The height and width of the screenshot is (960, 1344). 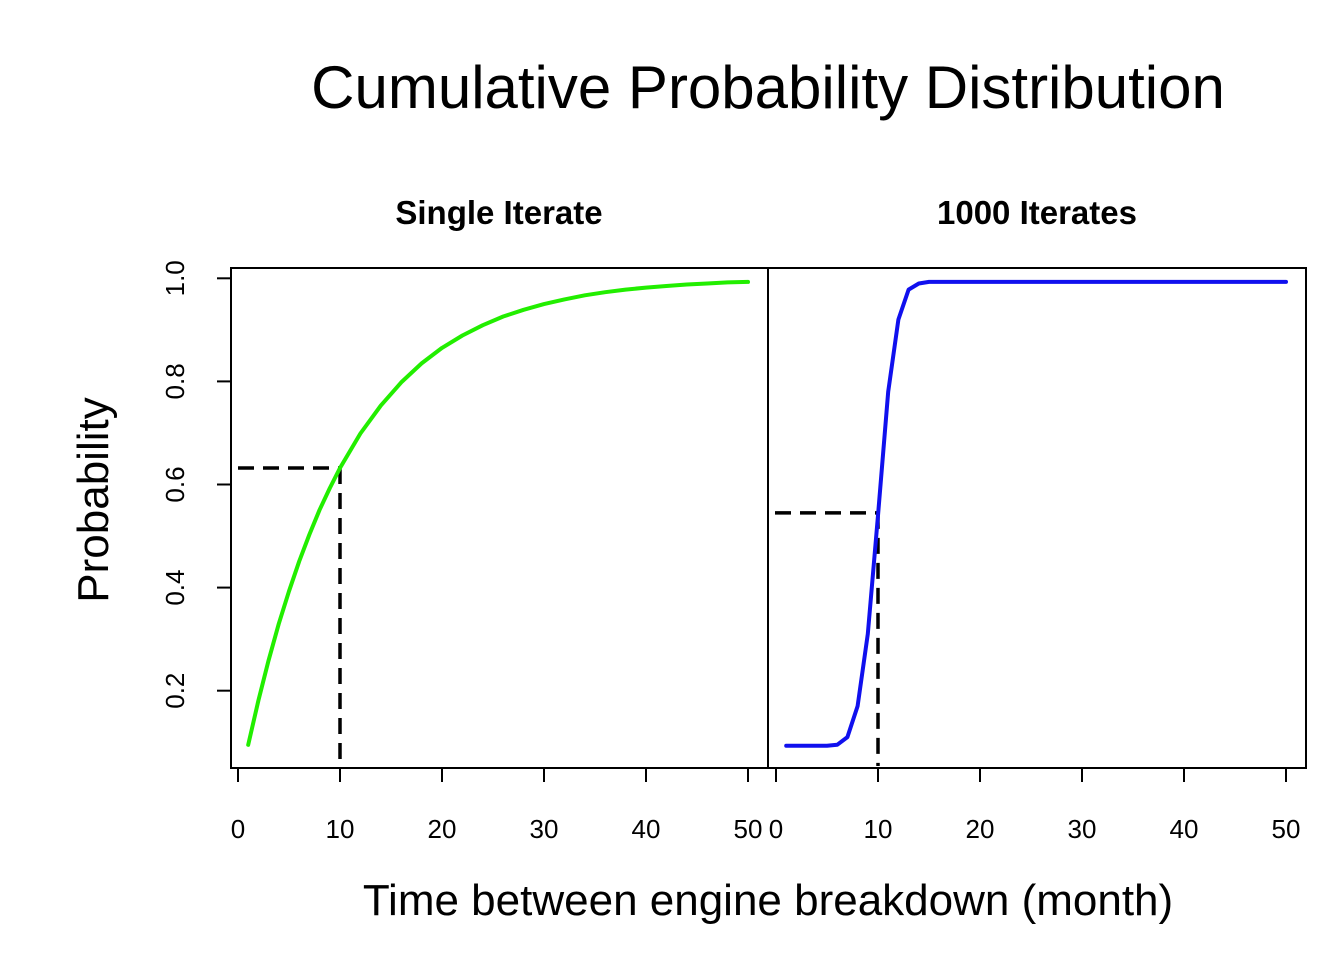 I want to click on x-tick-label-1000-iterates-4: 40, so click(x=1184, y=829).